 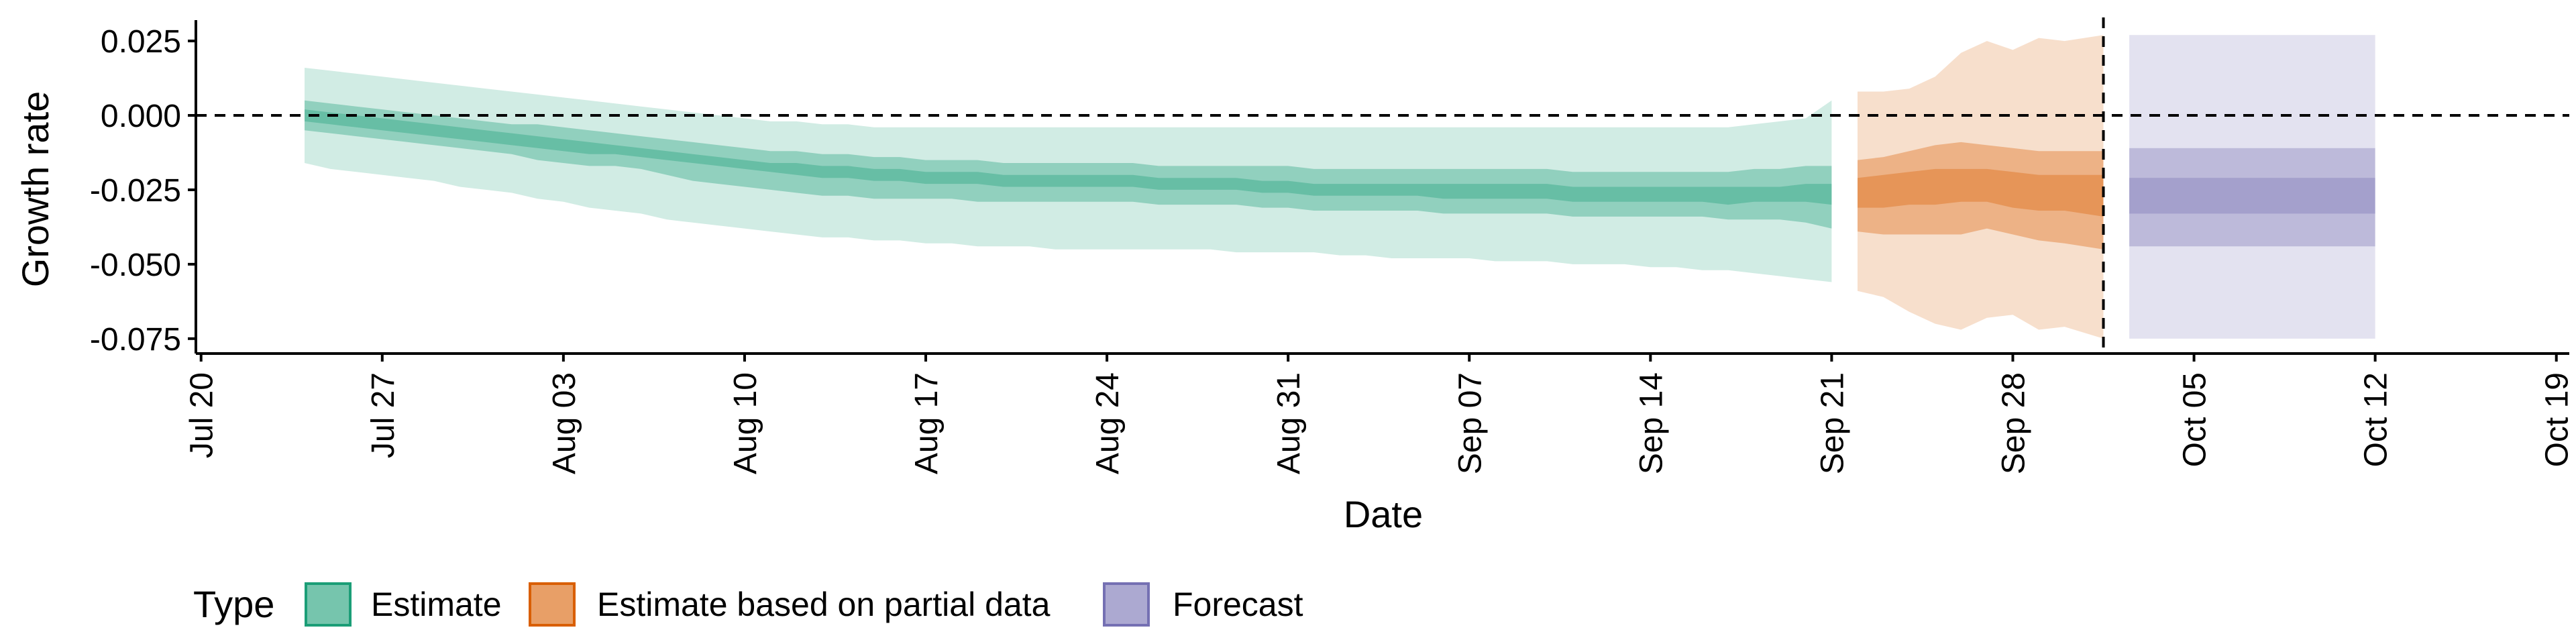 What do you see at coordinates (2376, 419) in the screenshot?
I see `x-tick-label: Oct 12` at bounding box center [2376, 419].